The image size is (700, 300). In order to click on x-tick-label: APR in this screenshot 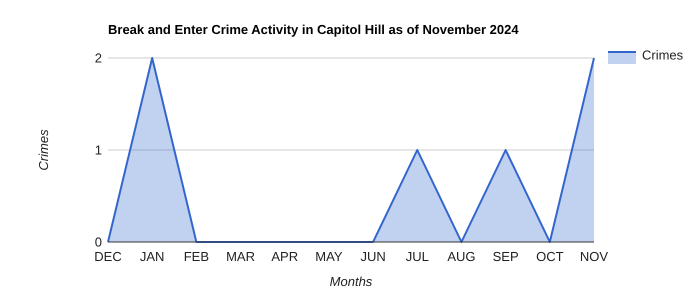, I will do `click(284, 256)`.